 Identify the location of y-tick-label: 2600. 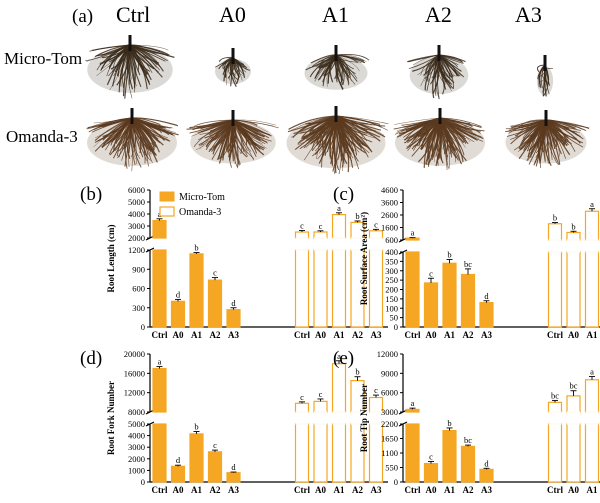
(389, 215).